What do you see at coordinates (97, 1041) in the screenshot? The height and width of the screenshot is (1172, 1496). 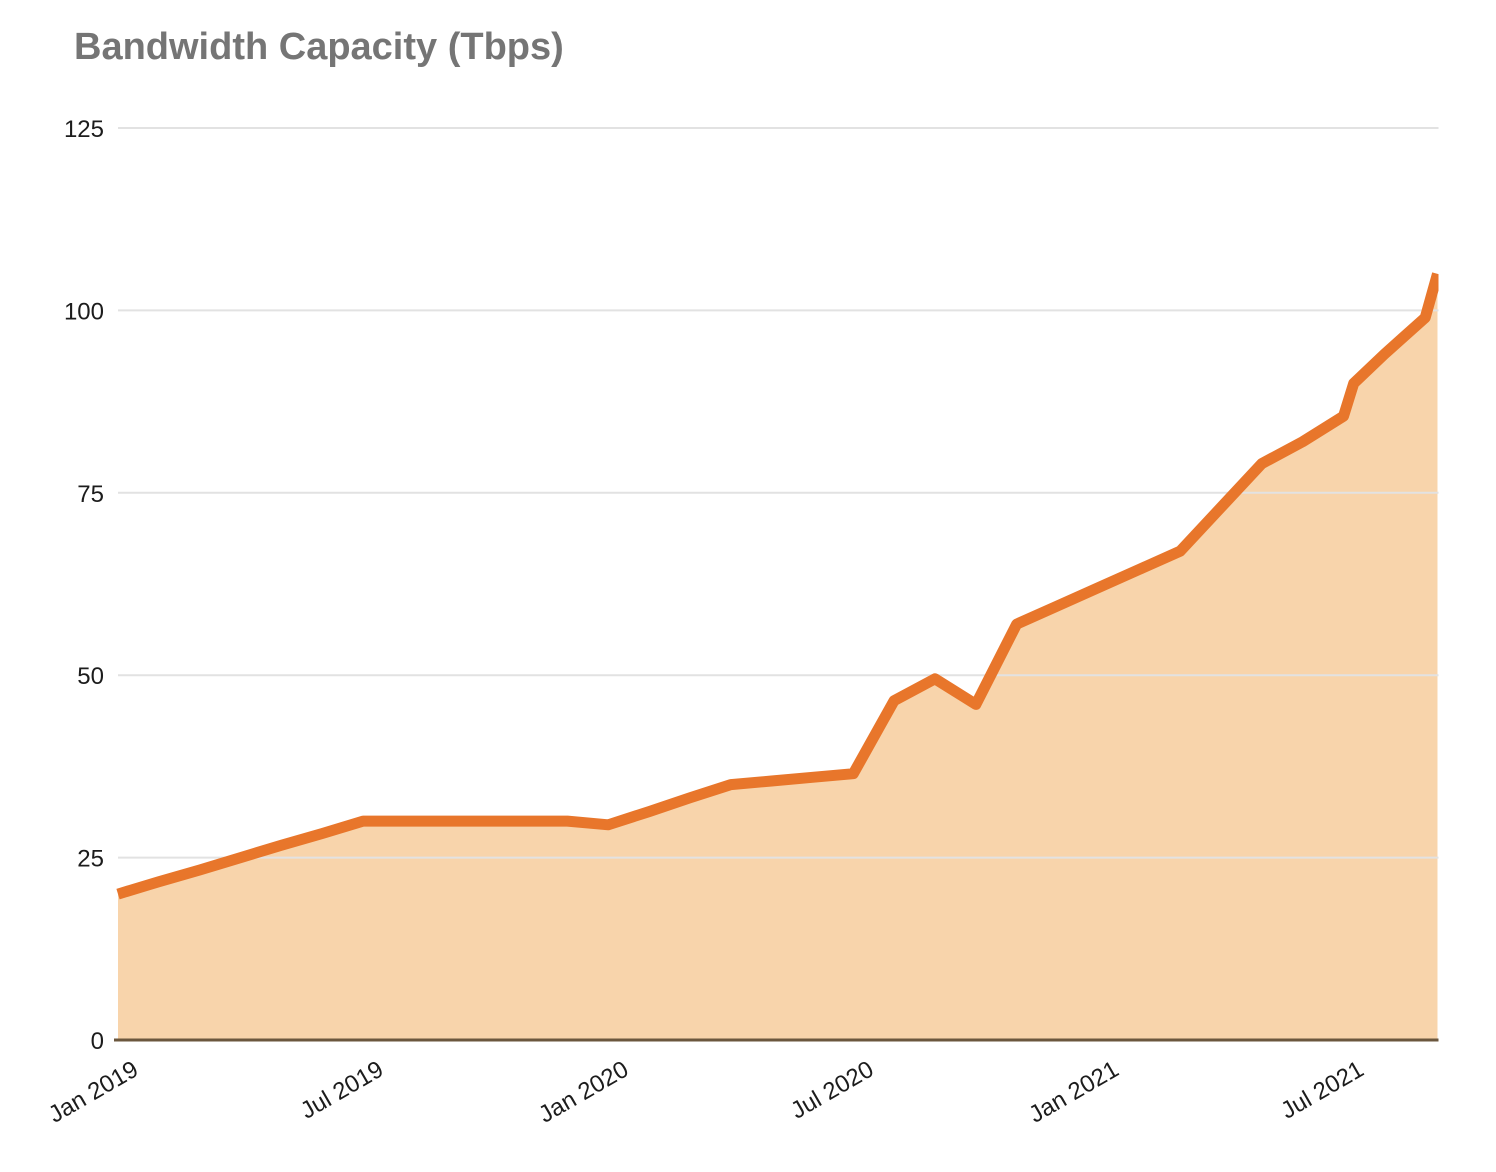 I see `y-tick-label: 0` at bounding box center [97, 1041].